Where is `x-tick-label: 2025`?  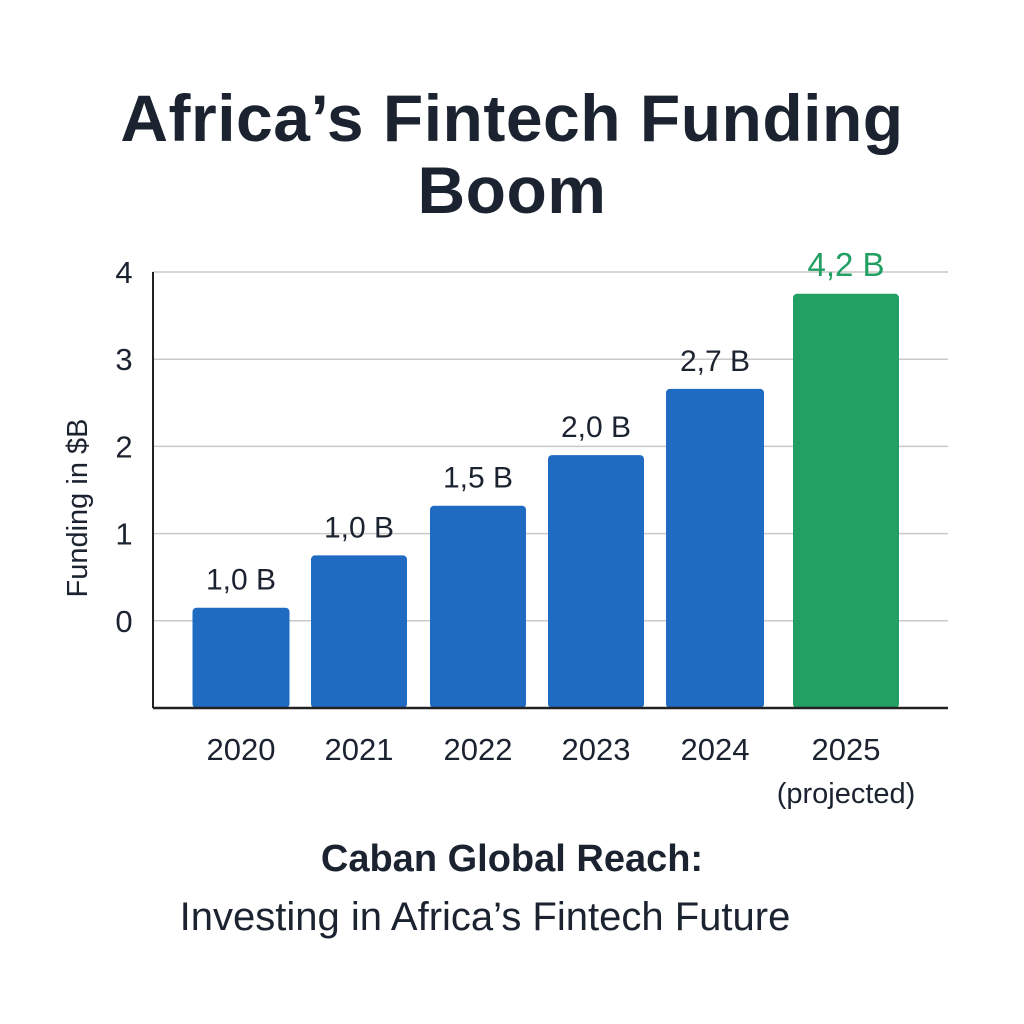
x-tick-label: 2025 is located at coordinates (846, 749).